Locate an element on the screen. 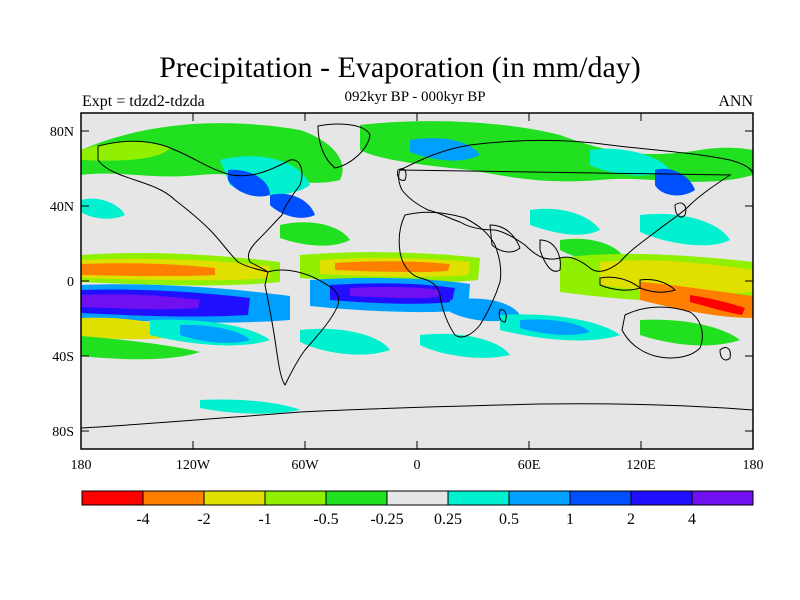 This screenshot has width=800, height=600. colorbar-label: -1 is located at coordinates (264, 519).